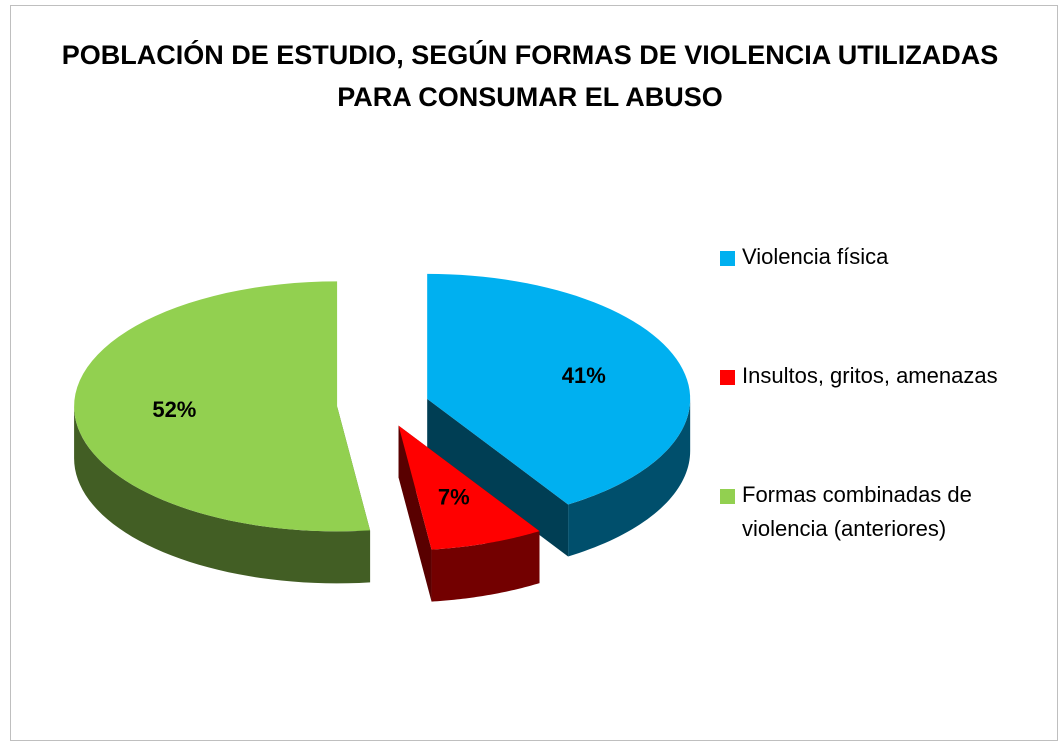  What do you see at coordinates (870, 375) in the screenshot?
I see `legend-label: Insultos, gritos, amenazas` at bounding box center [870, 375].